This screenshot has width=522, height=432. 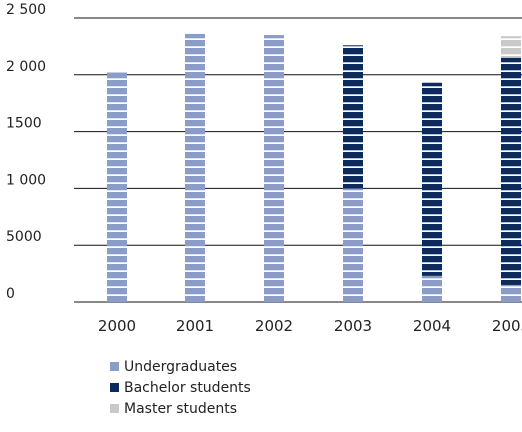 I want to click on bar-2003-undergraduates, so click(x=353, y=245).